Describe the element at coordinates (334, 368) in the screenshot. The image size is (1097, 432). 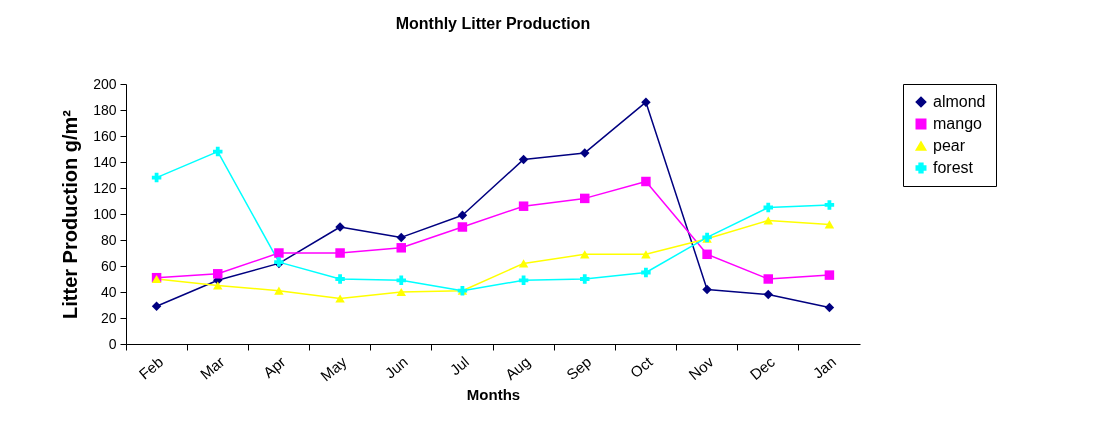
I see `x-tick-label: May` at that location.